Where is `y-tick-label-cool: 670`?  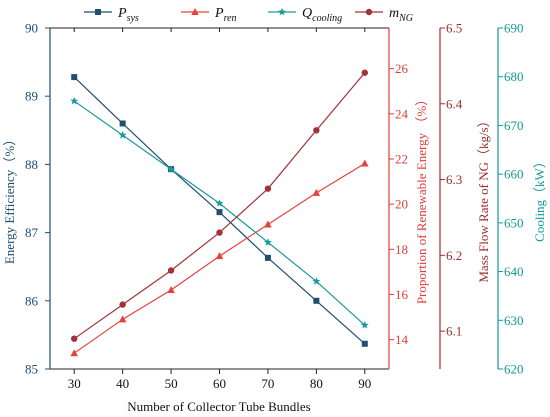 y-tick-label-cool: 670 is located at coordinates (514, 125).